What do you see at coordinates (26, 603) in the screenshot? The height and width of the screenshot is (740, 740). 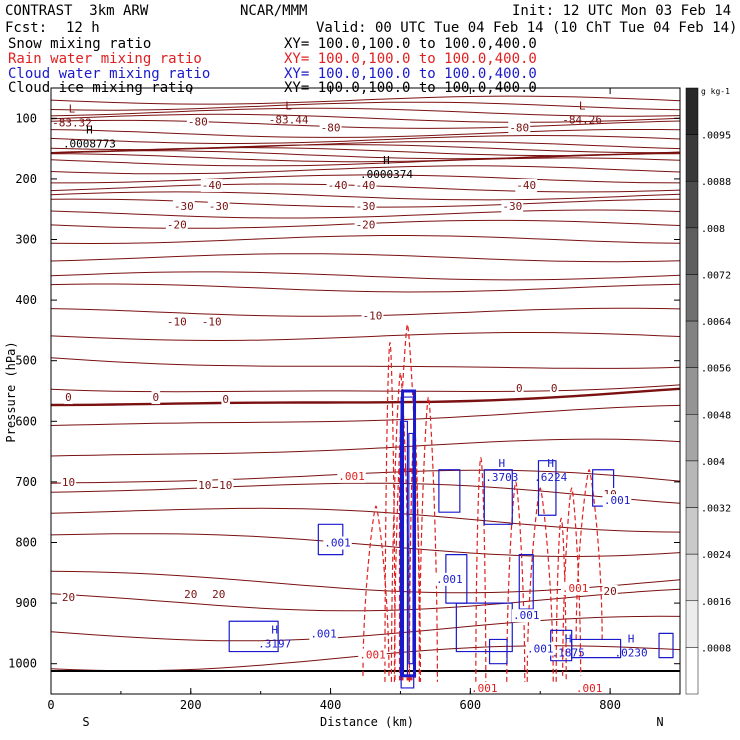 I see `y-tick-label: 900` at bounding box center [26, 603].